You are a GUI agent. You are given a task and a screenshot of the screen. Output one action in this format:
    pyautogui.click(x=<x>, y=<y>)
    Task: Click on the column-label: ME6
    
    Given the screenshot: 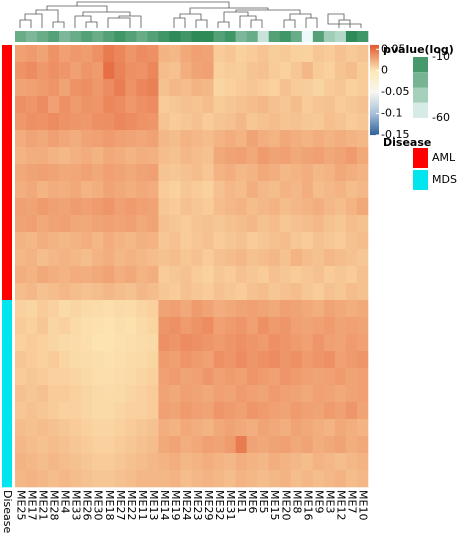 What is the action you would take?
    pyautogui.click(x=252, y=501)
    